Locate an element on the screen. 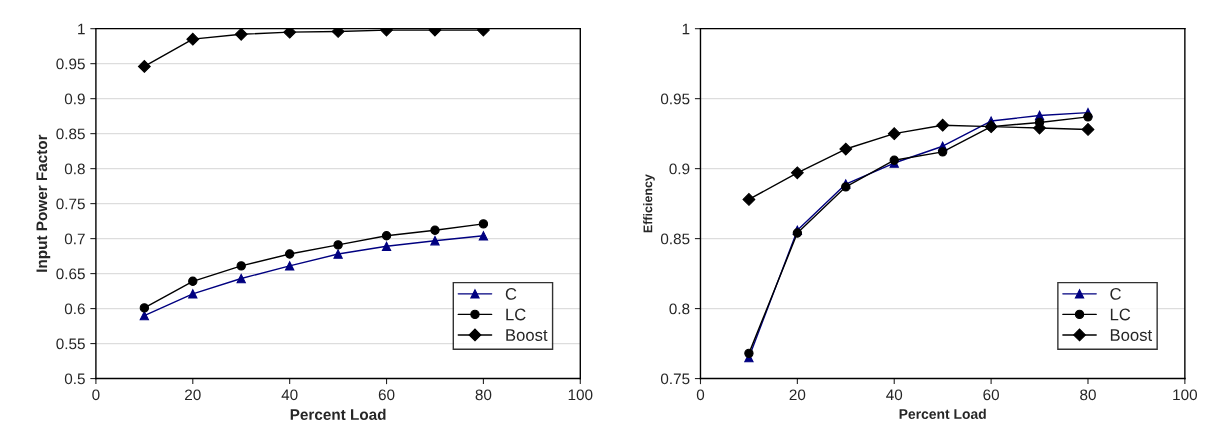  y-axis-title: Input Power Factor is located at coordinates (43, 203).